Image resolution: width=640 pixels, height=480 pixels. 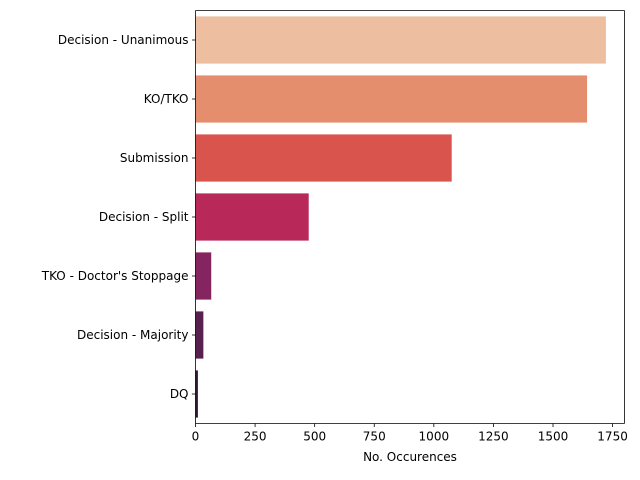 What do you see at coordinates (196, 394) in the screenshot?
I see `bar-dq` at bounding box center [196, 394].